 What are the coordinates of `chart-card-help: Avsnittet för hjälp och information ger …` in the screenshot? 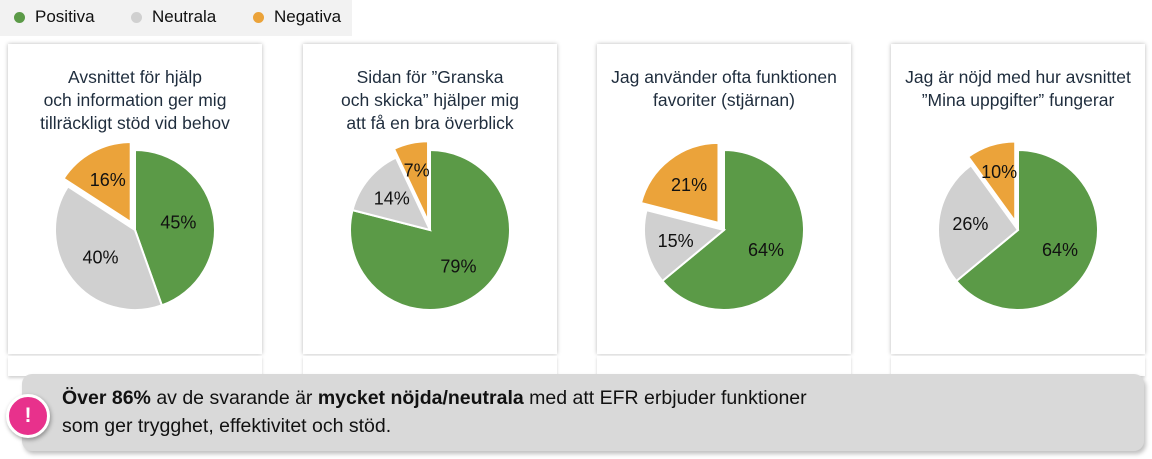 It's located at (135, 199).